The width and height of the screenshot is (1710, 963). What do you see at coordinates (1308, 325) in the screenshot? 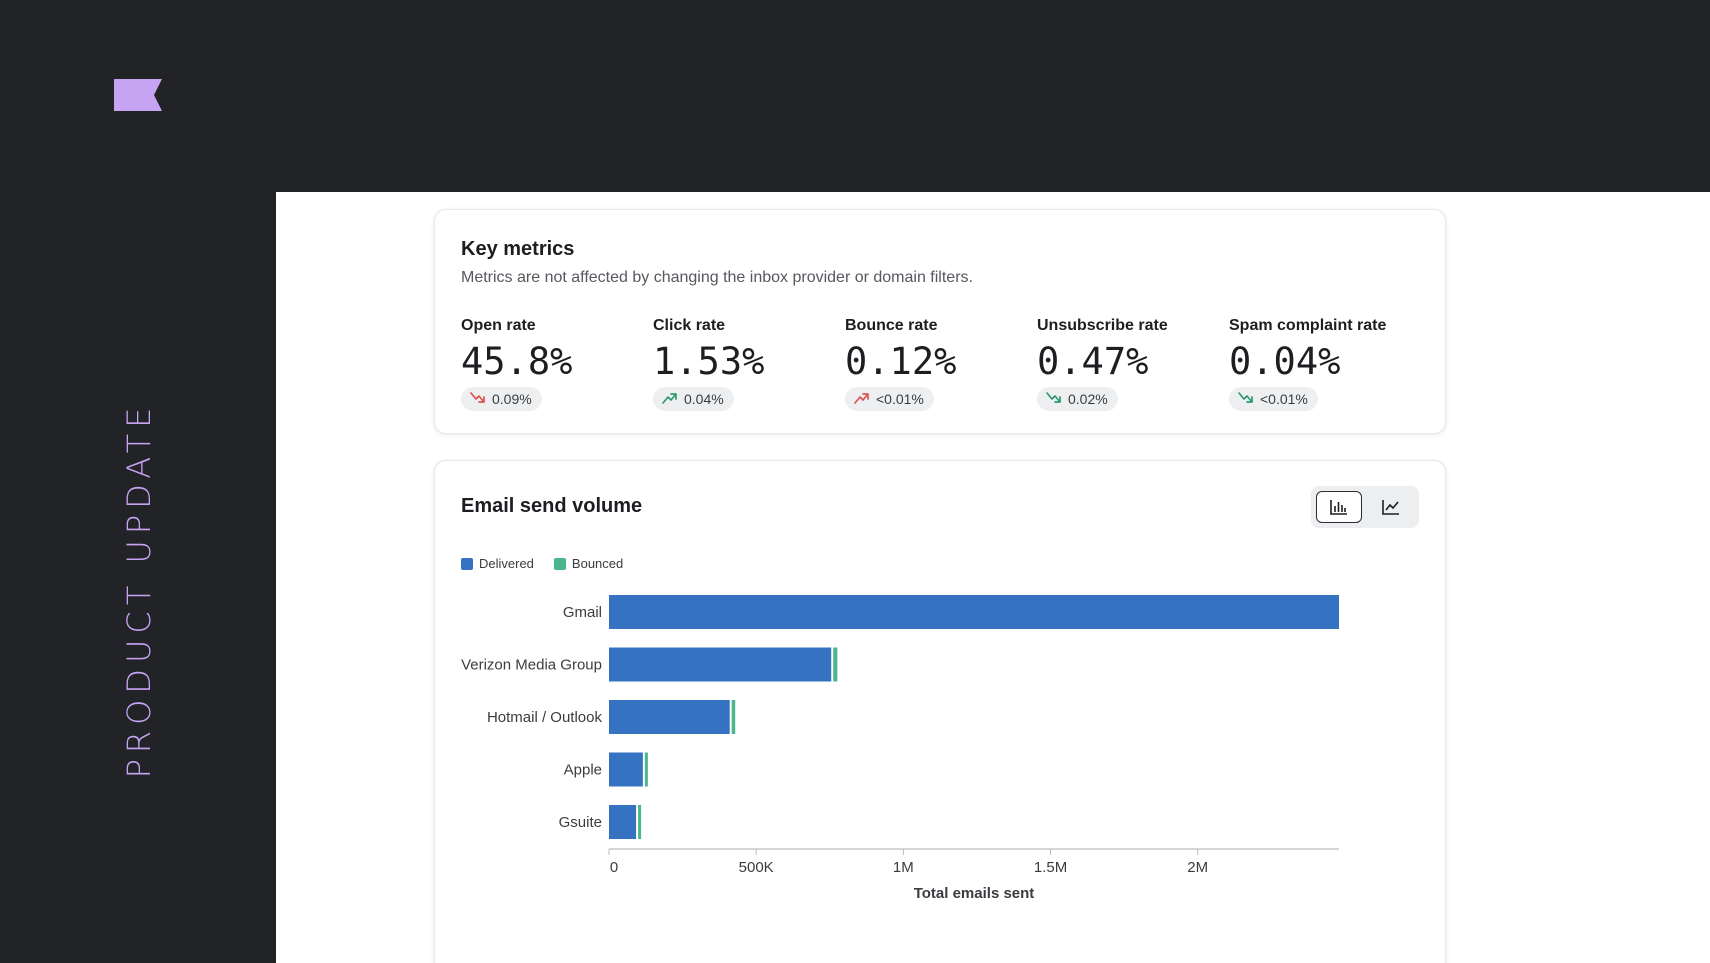
I see `metric-label: Spam complaint rate` at bounding box center [1308, 325].